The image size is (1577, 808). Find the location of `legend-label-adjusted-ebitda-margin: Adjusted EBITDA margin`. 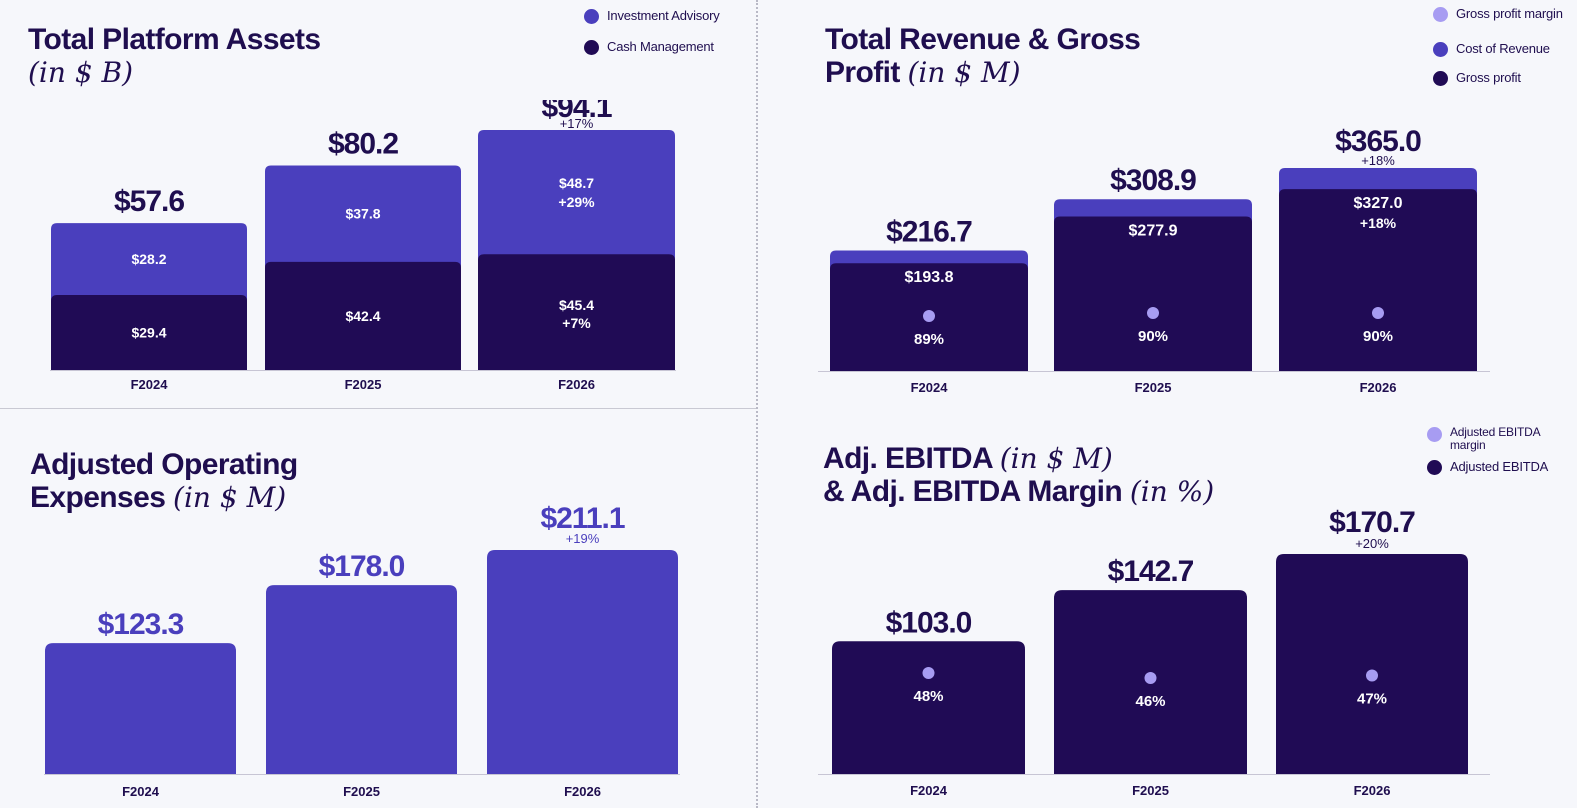

legend-label-adjusted-ebitda-margin: Adjusted EBITDA margin is located at coordinates (1495, 438).